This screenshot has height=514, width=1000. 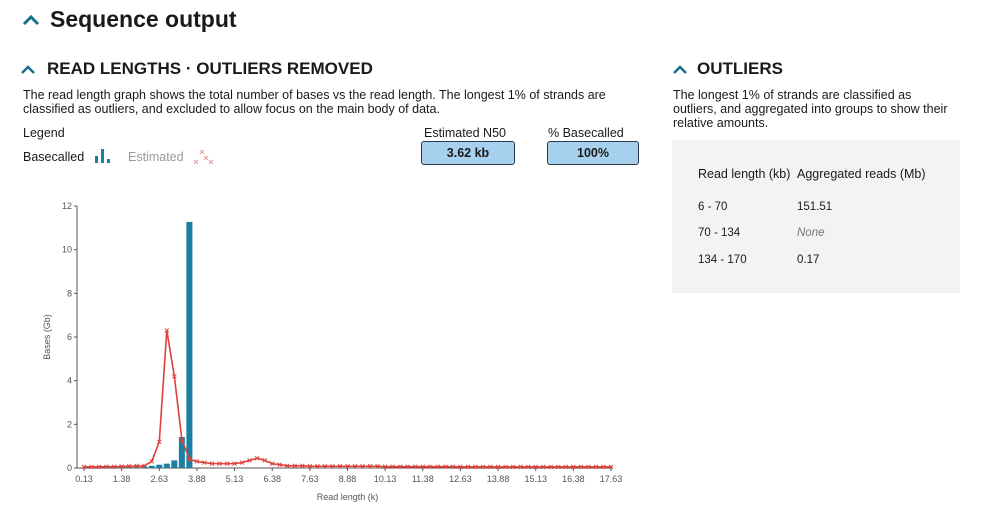 I want to click on x-tick-label: 8.88, so click(x=348, y=479).